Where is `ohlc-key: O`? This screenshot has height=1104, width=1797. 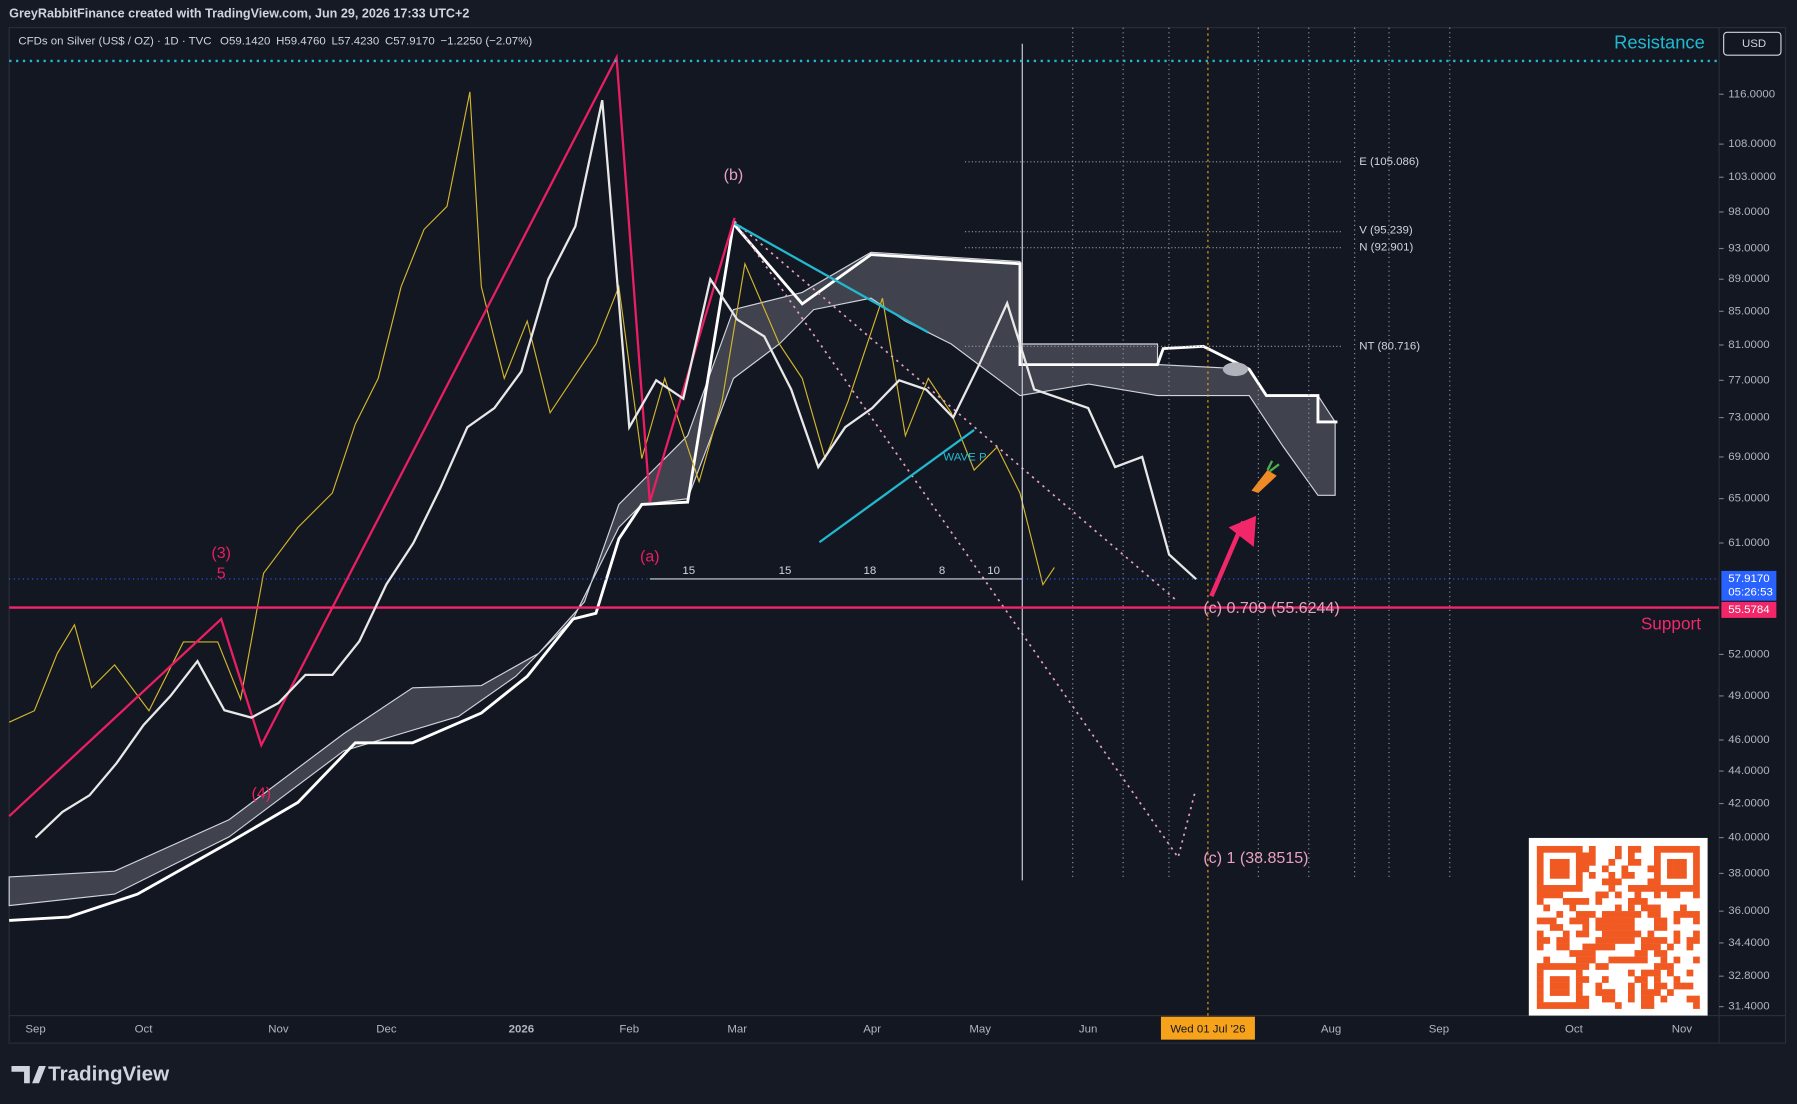
ohlc-key: O is located at coordinates (224, 41).